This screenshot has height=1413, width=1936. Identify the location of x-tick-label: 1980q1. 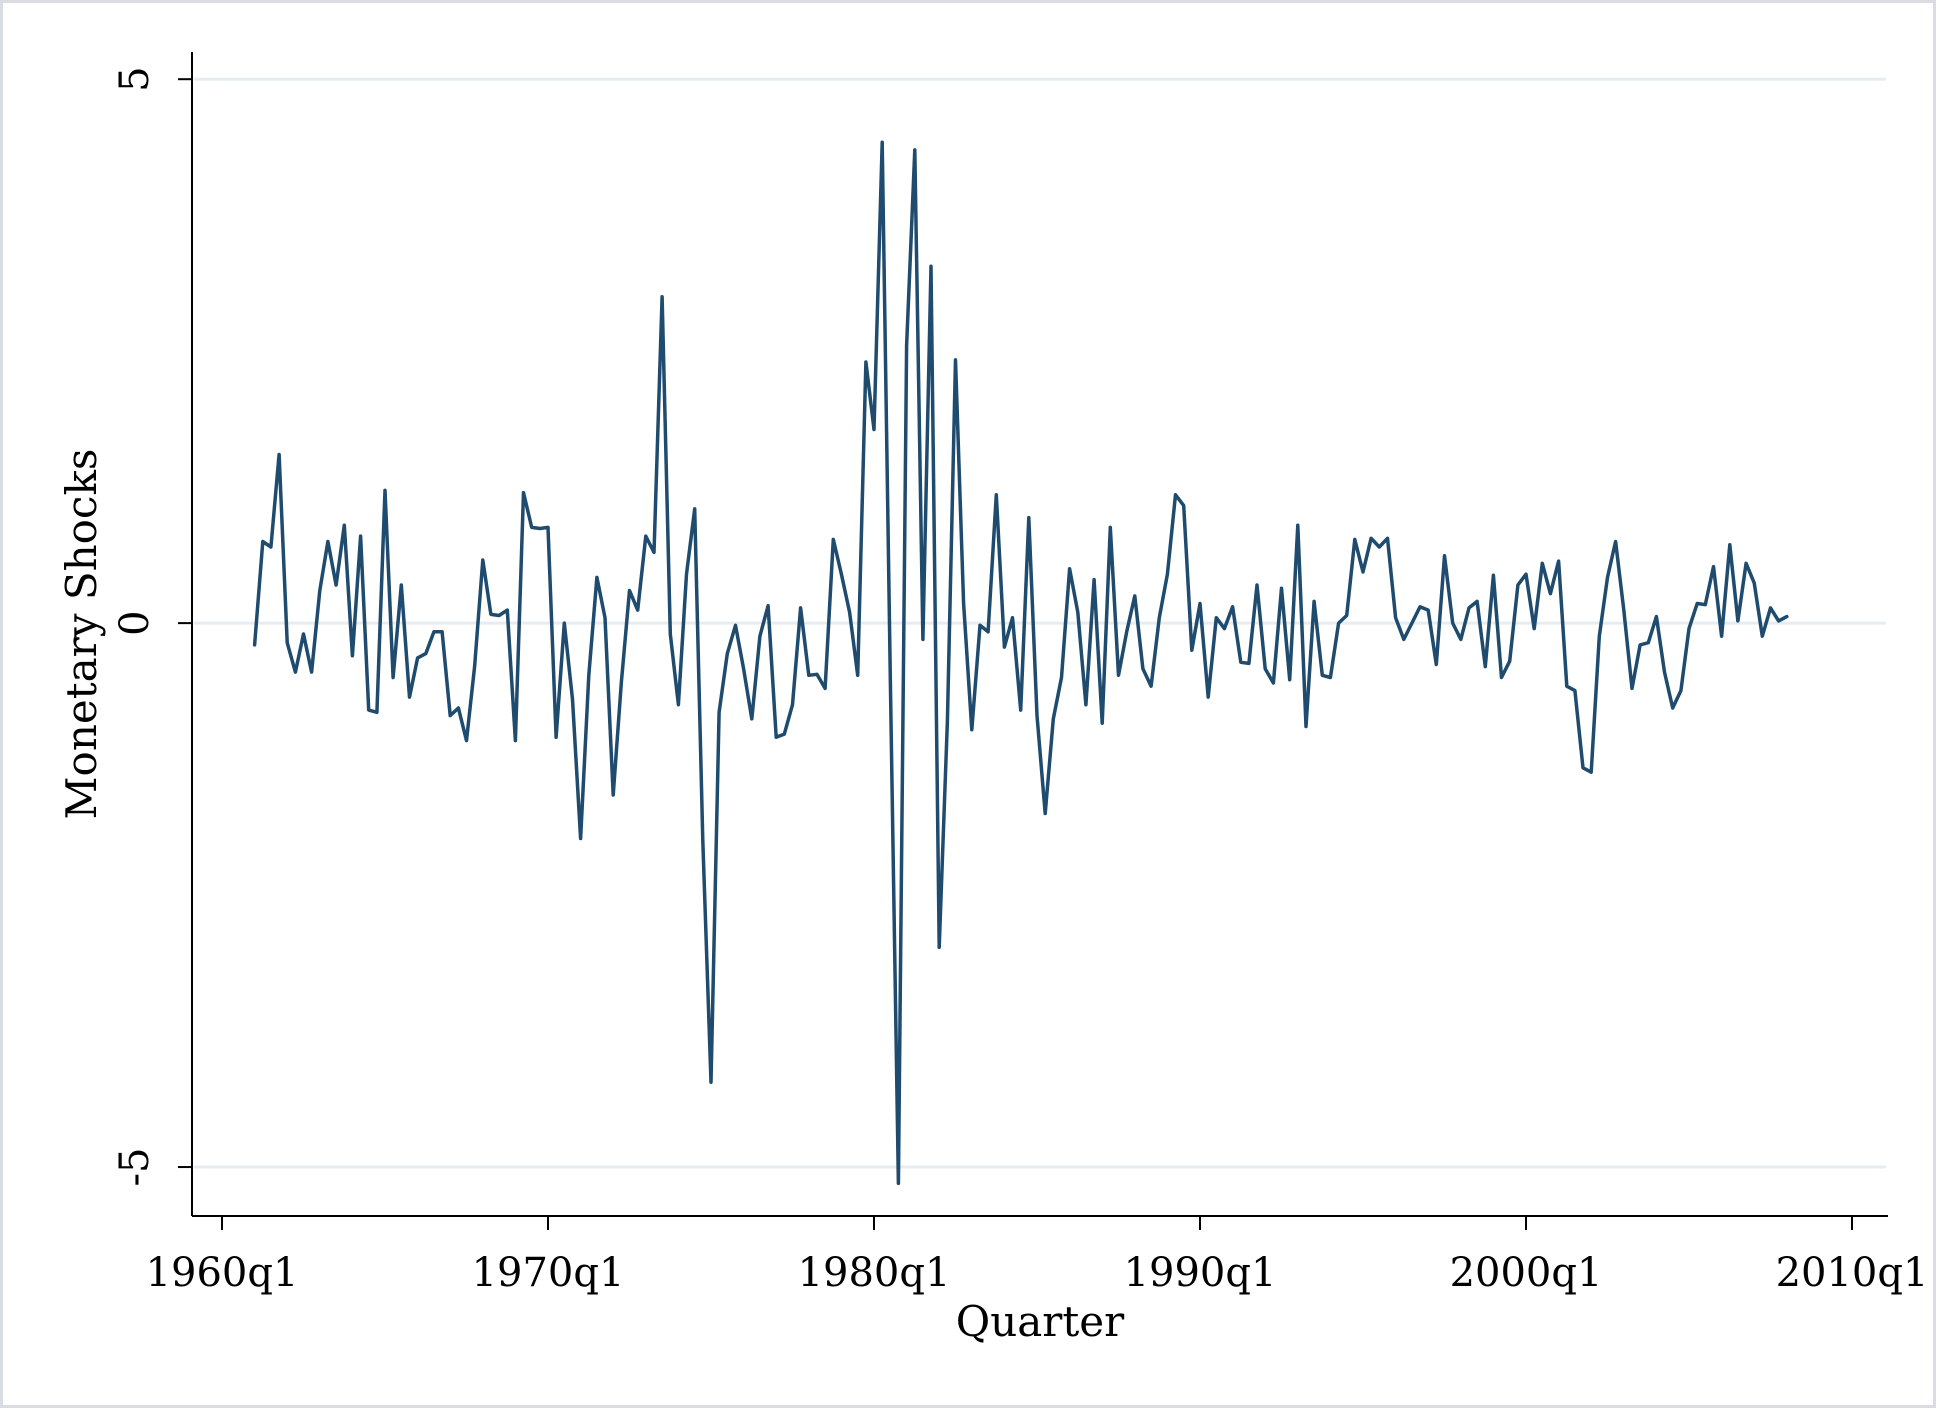
(874, 1273).